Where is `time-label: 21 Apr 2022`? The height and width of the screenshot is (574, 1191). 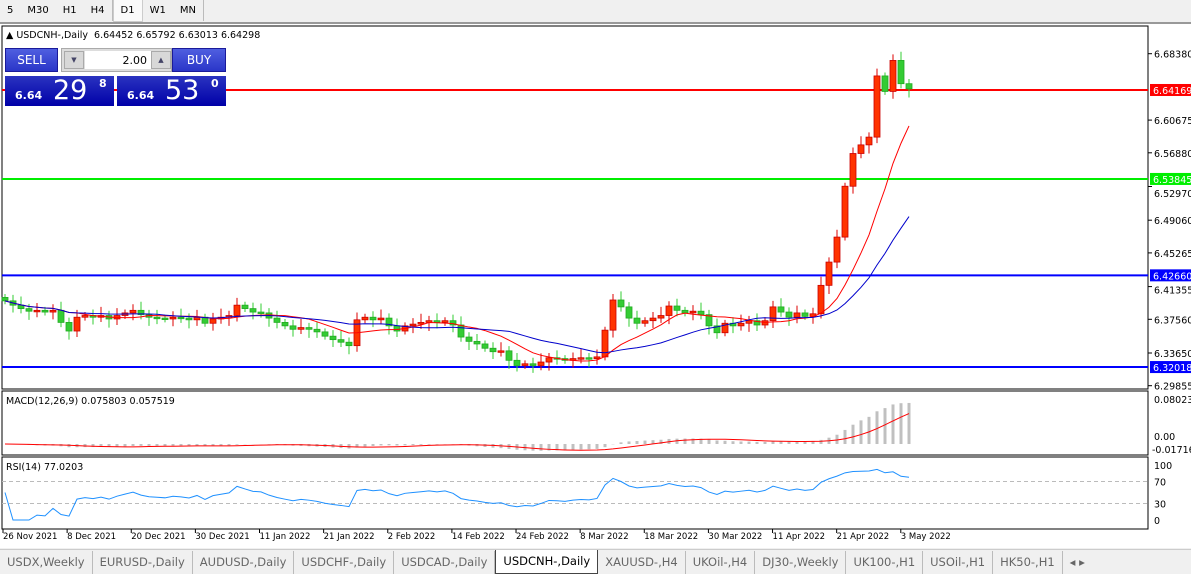 time-label: 21 Apr 2022 is located at coordinates (863, 537).